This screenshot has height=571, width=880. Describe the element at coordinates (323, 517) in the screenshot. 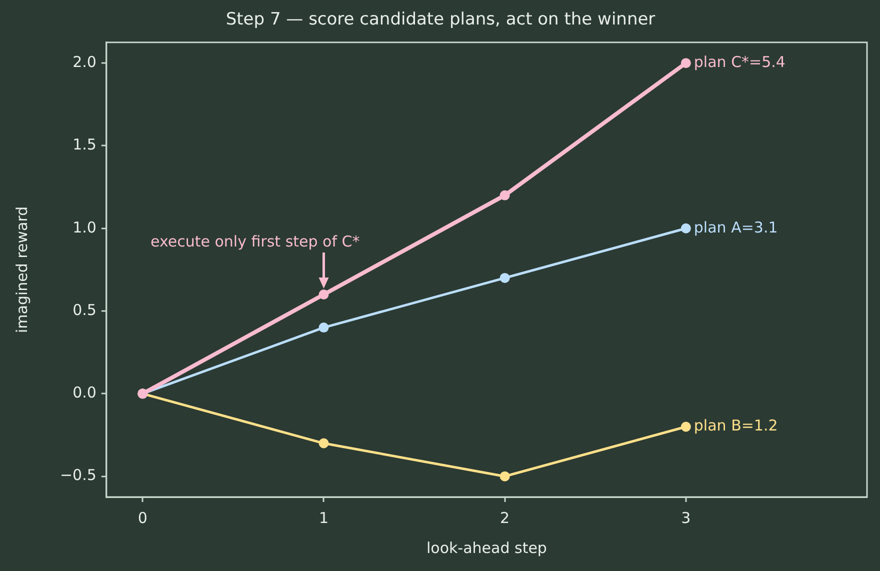

I see `x-tick-label: 1` at that location.